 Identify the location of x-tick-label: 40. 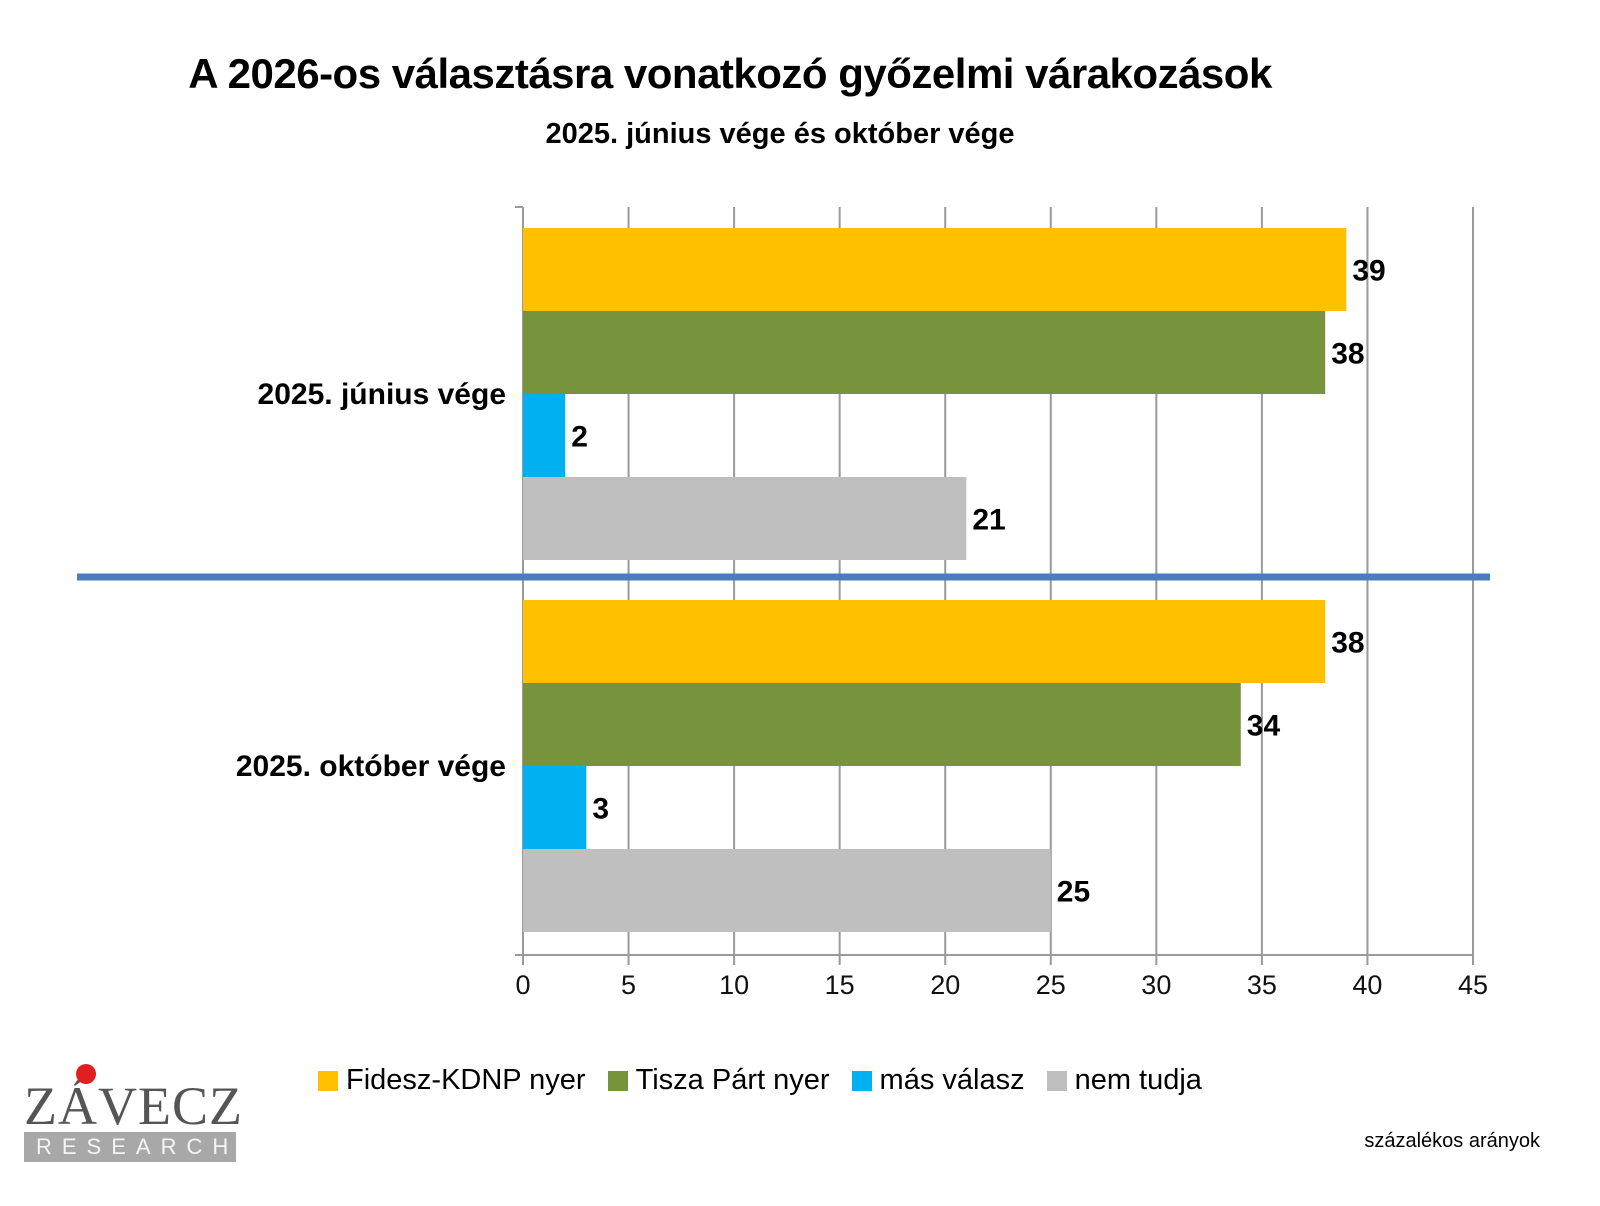
(1367, 985).